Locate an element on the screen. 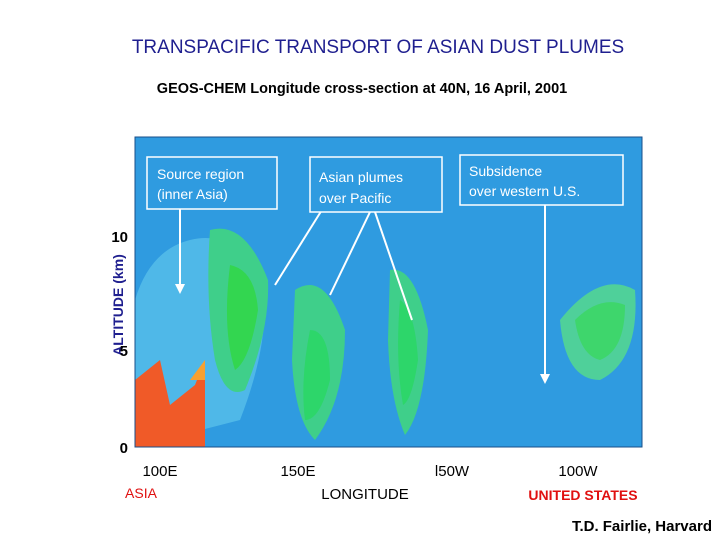 The height and width of the screenshot is (540, 720). y-tick-label: 5 is located at coordinates (124, 351).